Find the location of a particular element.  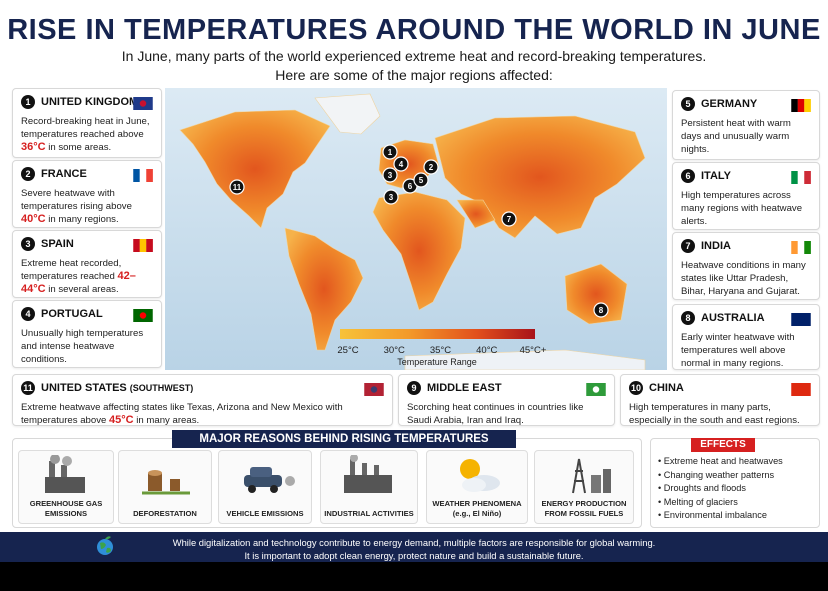

region-number: 4 is located at coordinates (28, 314).